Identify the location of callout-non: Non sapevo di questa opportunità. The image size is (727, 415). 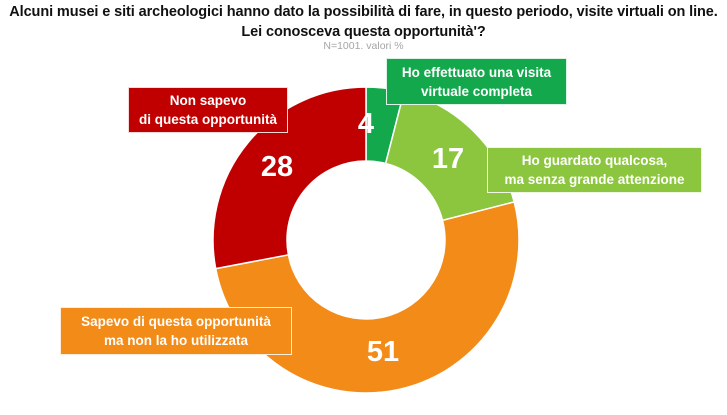
(208, 110).